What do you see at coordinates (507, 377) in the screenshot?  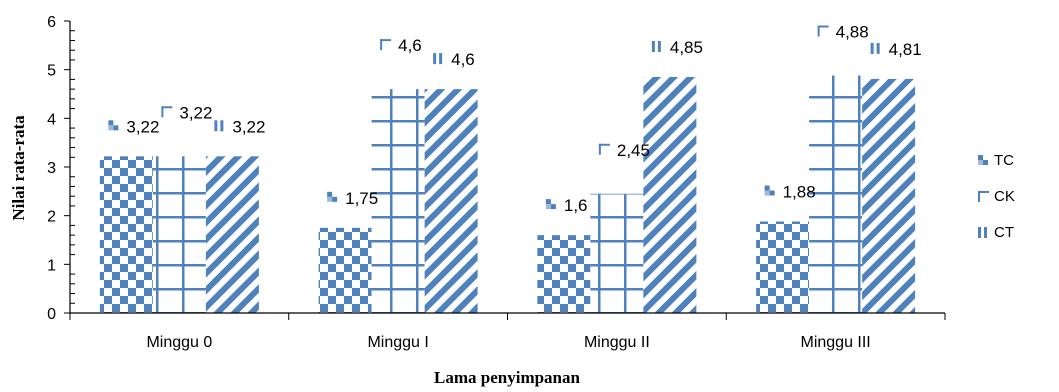 I see `x-axis-title: Lama penyimpanan` at bounding box center [507, 377].